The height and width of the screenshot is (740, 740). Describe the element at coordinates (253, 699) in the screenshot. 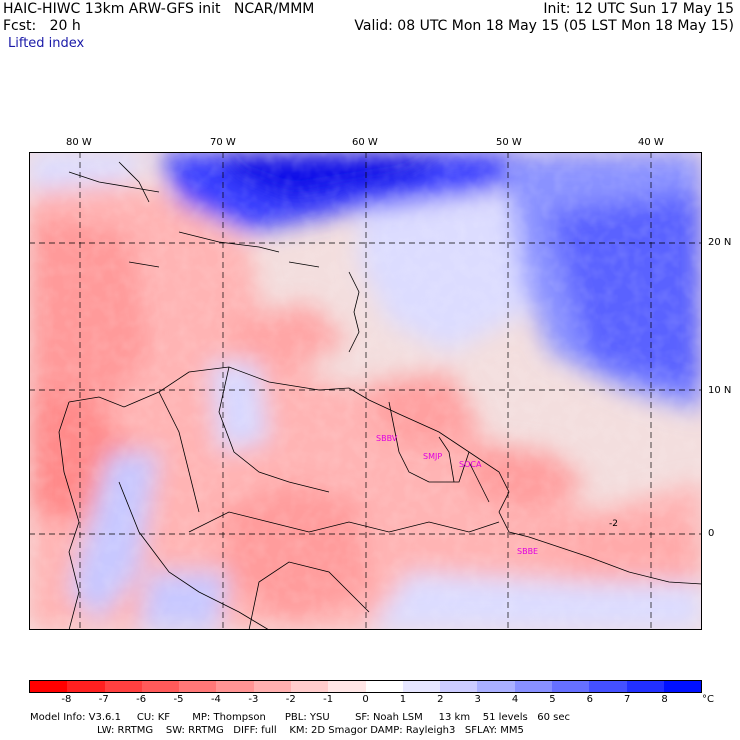

I see `colorbar-tick-label: -3` at that location.